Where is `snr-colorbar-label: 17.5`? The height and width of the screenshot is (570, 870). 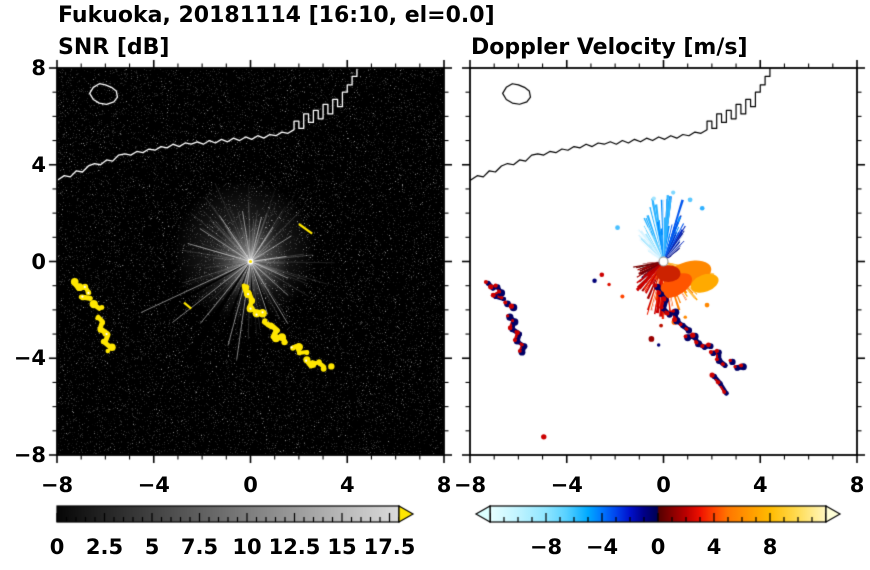 snr-colorbar-label: 17.5 is located at coordinates (389, 547).